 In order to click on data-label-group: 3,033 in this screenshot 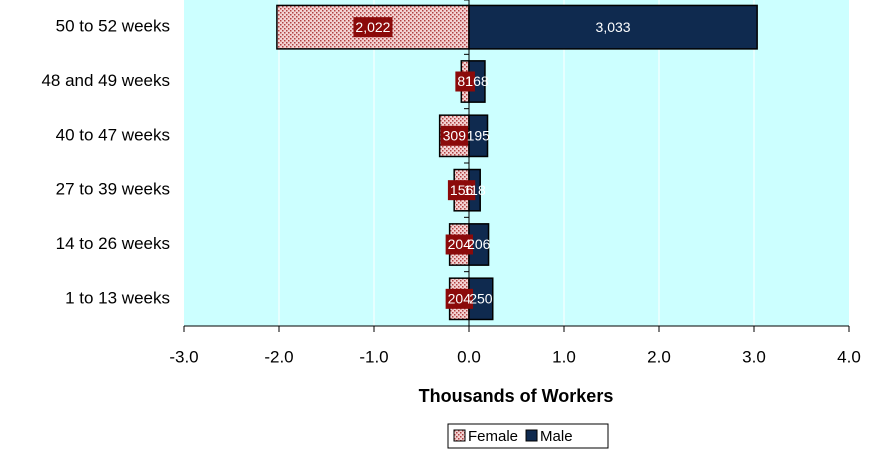, I will do `click(613, 27)`.